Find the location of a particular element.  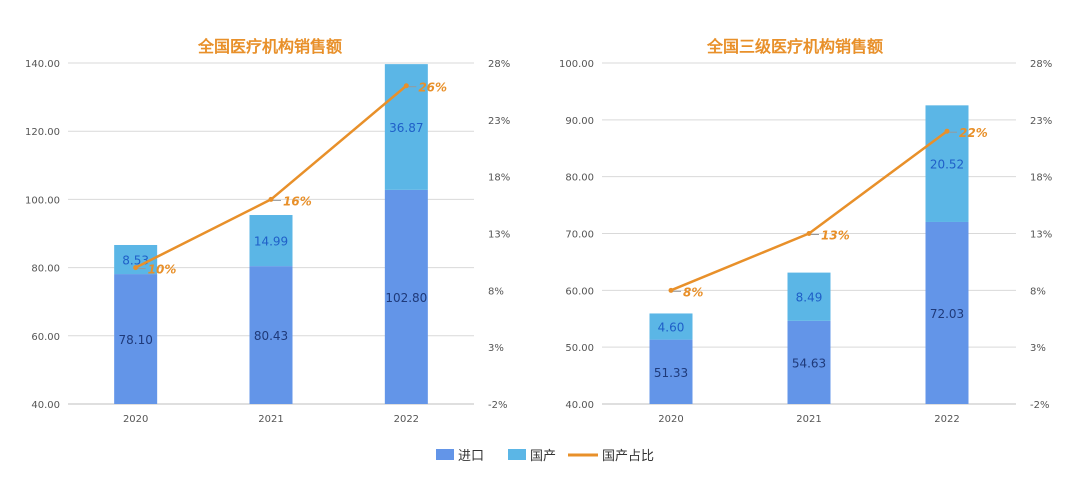

data-label-import: 54.63 is located at coordinates (809, 363).